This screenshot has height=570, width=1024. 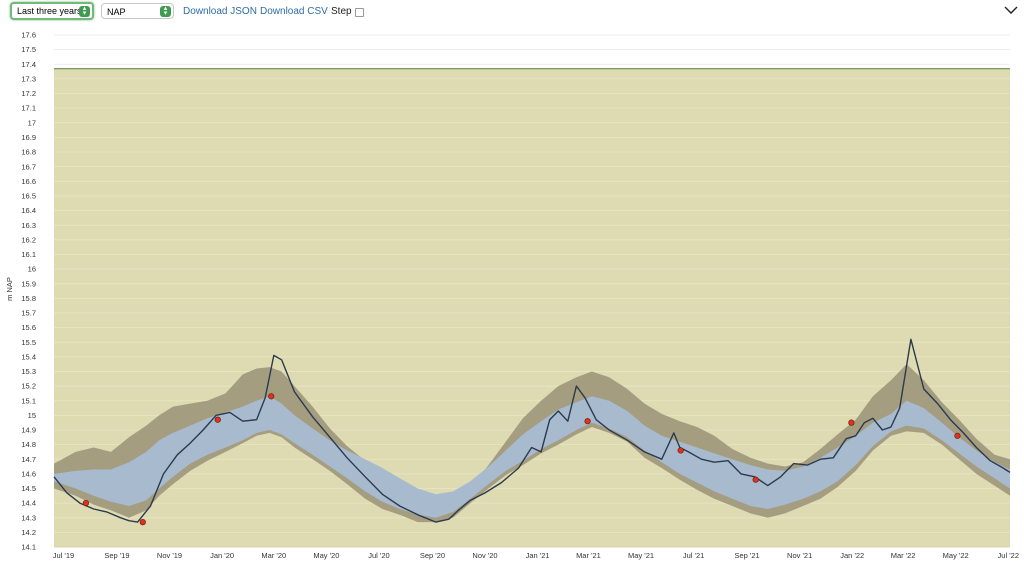 I want to click on y-tick-label: 17.4, so click(x=28, y=64).